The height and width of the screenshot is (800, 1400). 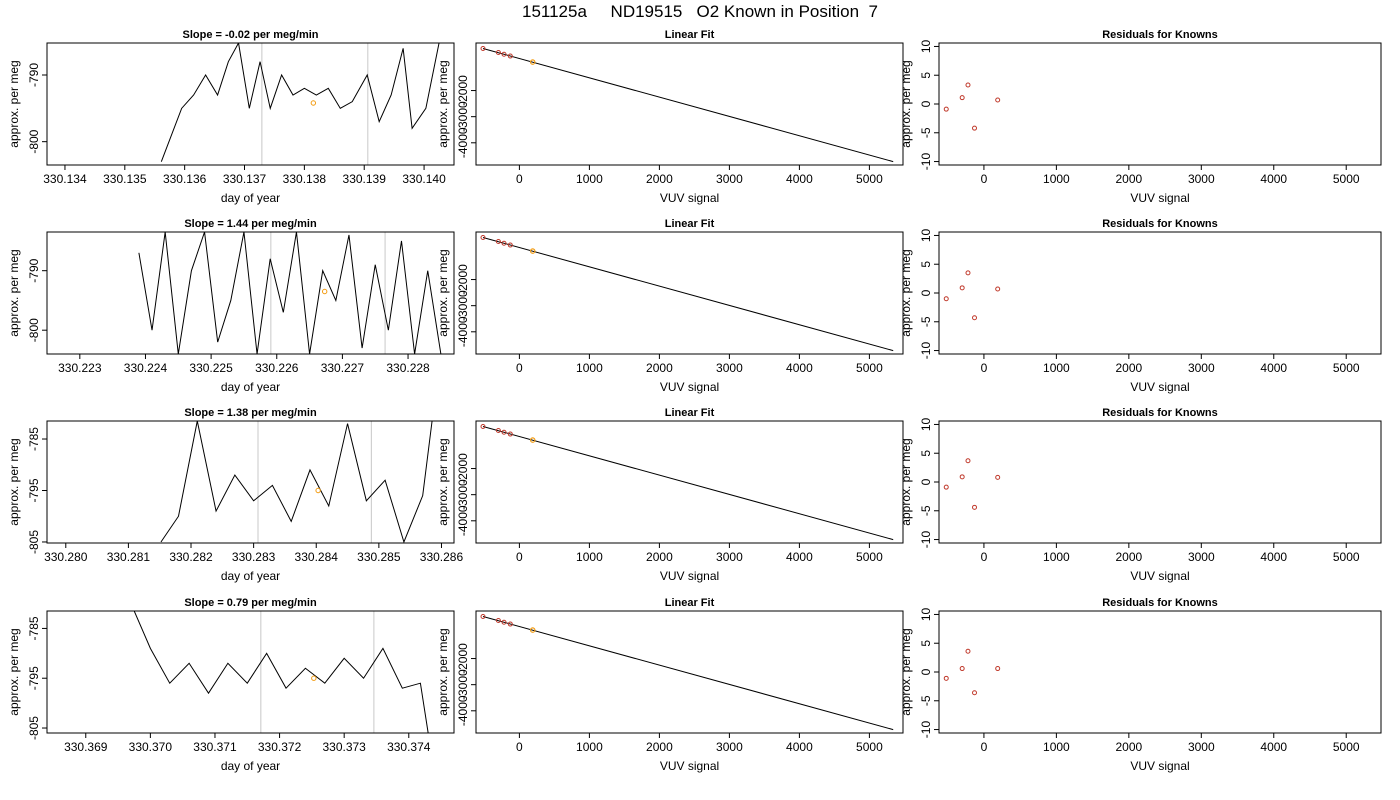 What do you see at coordinates (151, 747) in the screenshot?
I see `x-tick-label: 330.370` at bounding box center [151, 747].